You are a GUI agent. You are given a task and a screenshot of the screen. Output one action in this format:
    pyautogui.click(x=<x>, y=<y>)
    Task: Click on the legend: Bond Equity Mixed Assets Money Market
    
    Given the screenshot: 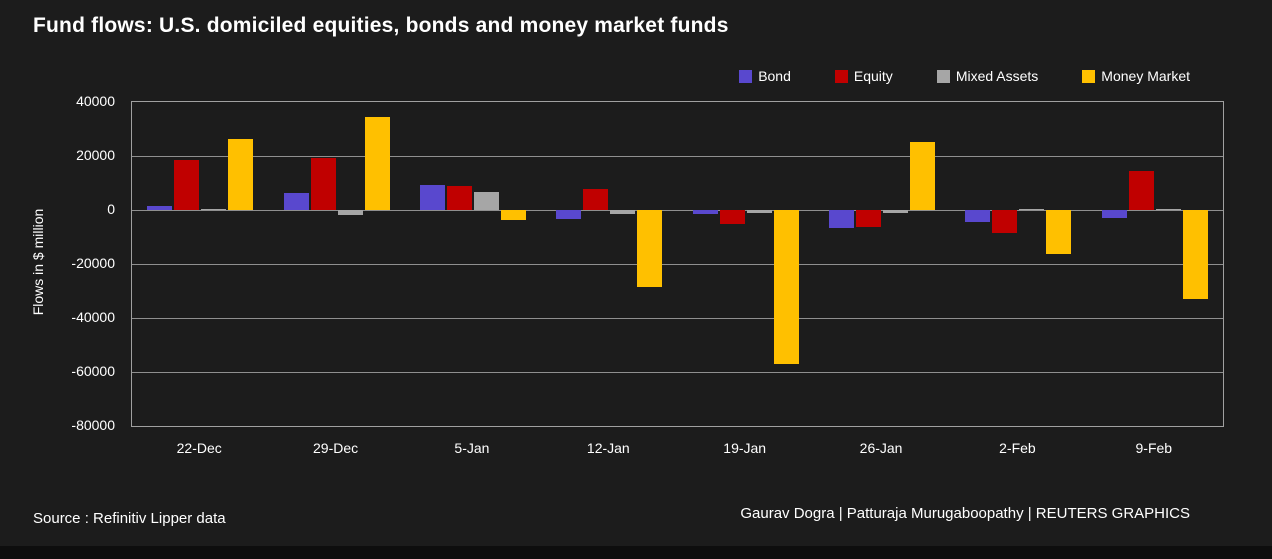 What is the action you would take?
    pyautogui.click(x=964, y=76)
    